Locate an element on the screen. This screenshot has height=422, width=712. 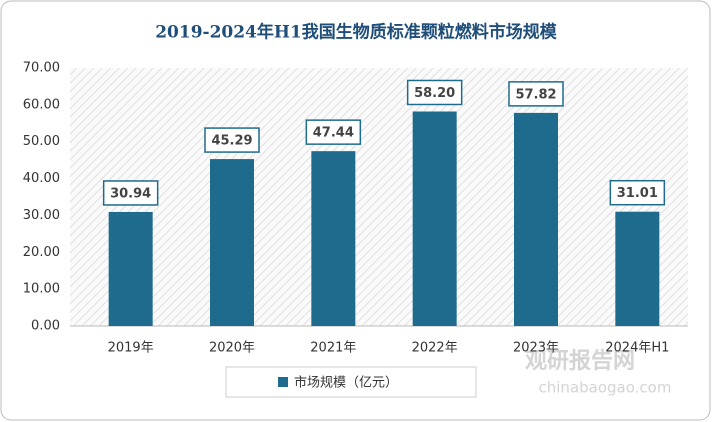
watermark-url: chinabaogao.com is located at coordinates (605, 388).